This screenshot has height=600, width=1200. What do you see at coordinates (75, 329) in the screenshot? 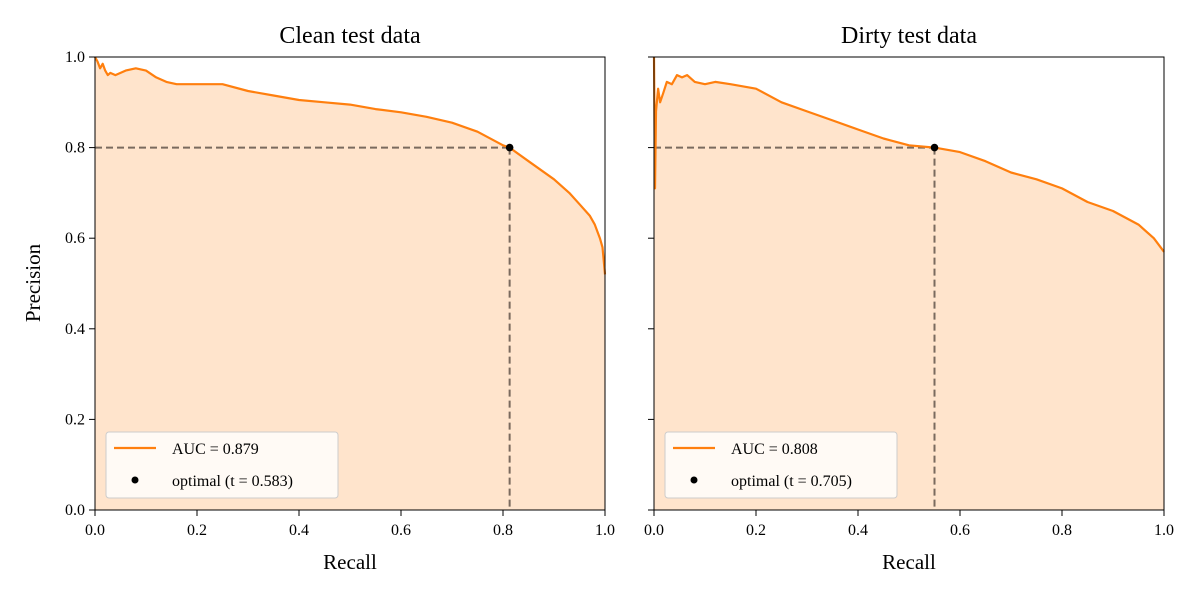
I see `y-tick-label: 0.4` at bounding box center [75, 329].